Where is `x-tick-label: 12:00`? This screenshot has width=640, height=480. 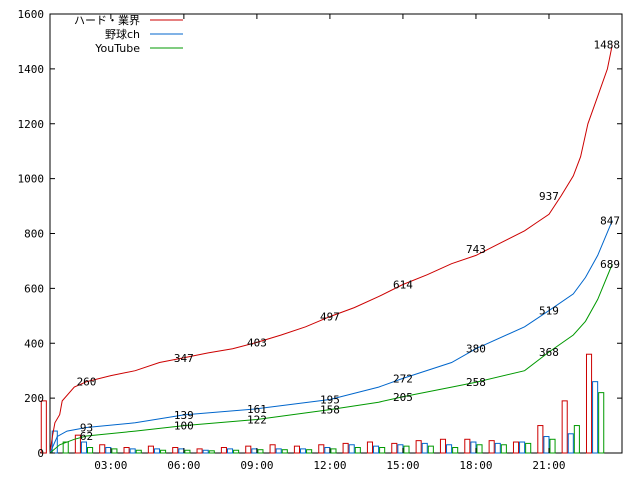
x-tick-label: 12:00 is located at coordinates (329, 465).